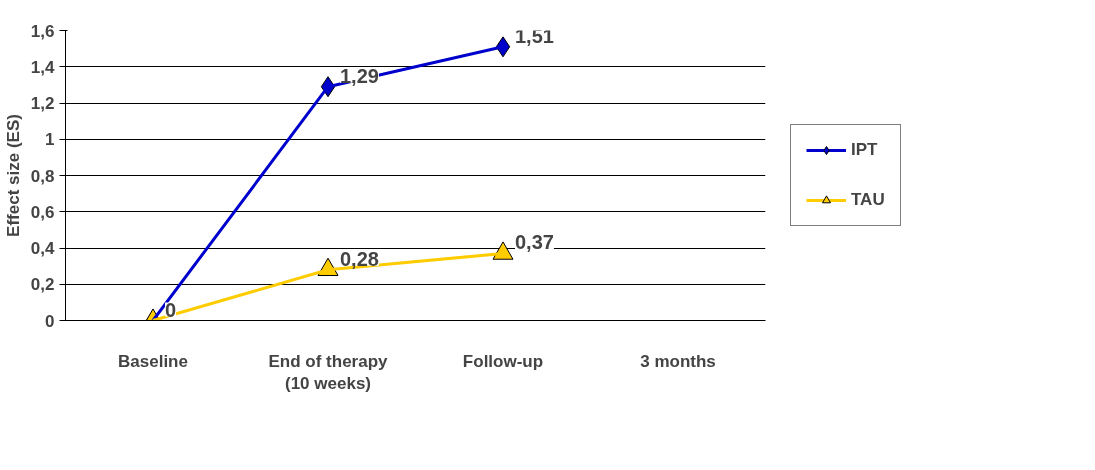  Describe the element at coordinates (50, 321) in the screenshot. I see `y-tick-label: 0` at that location.